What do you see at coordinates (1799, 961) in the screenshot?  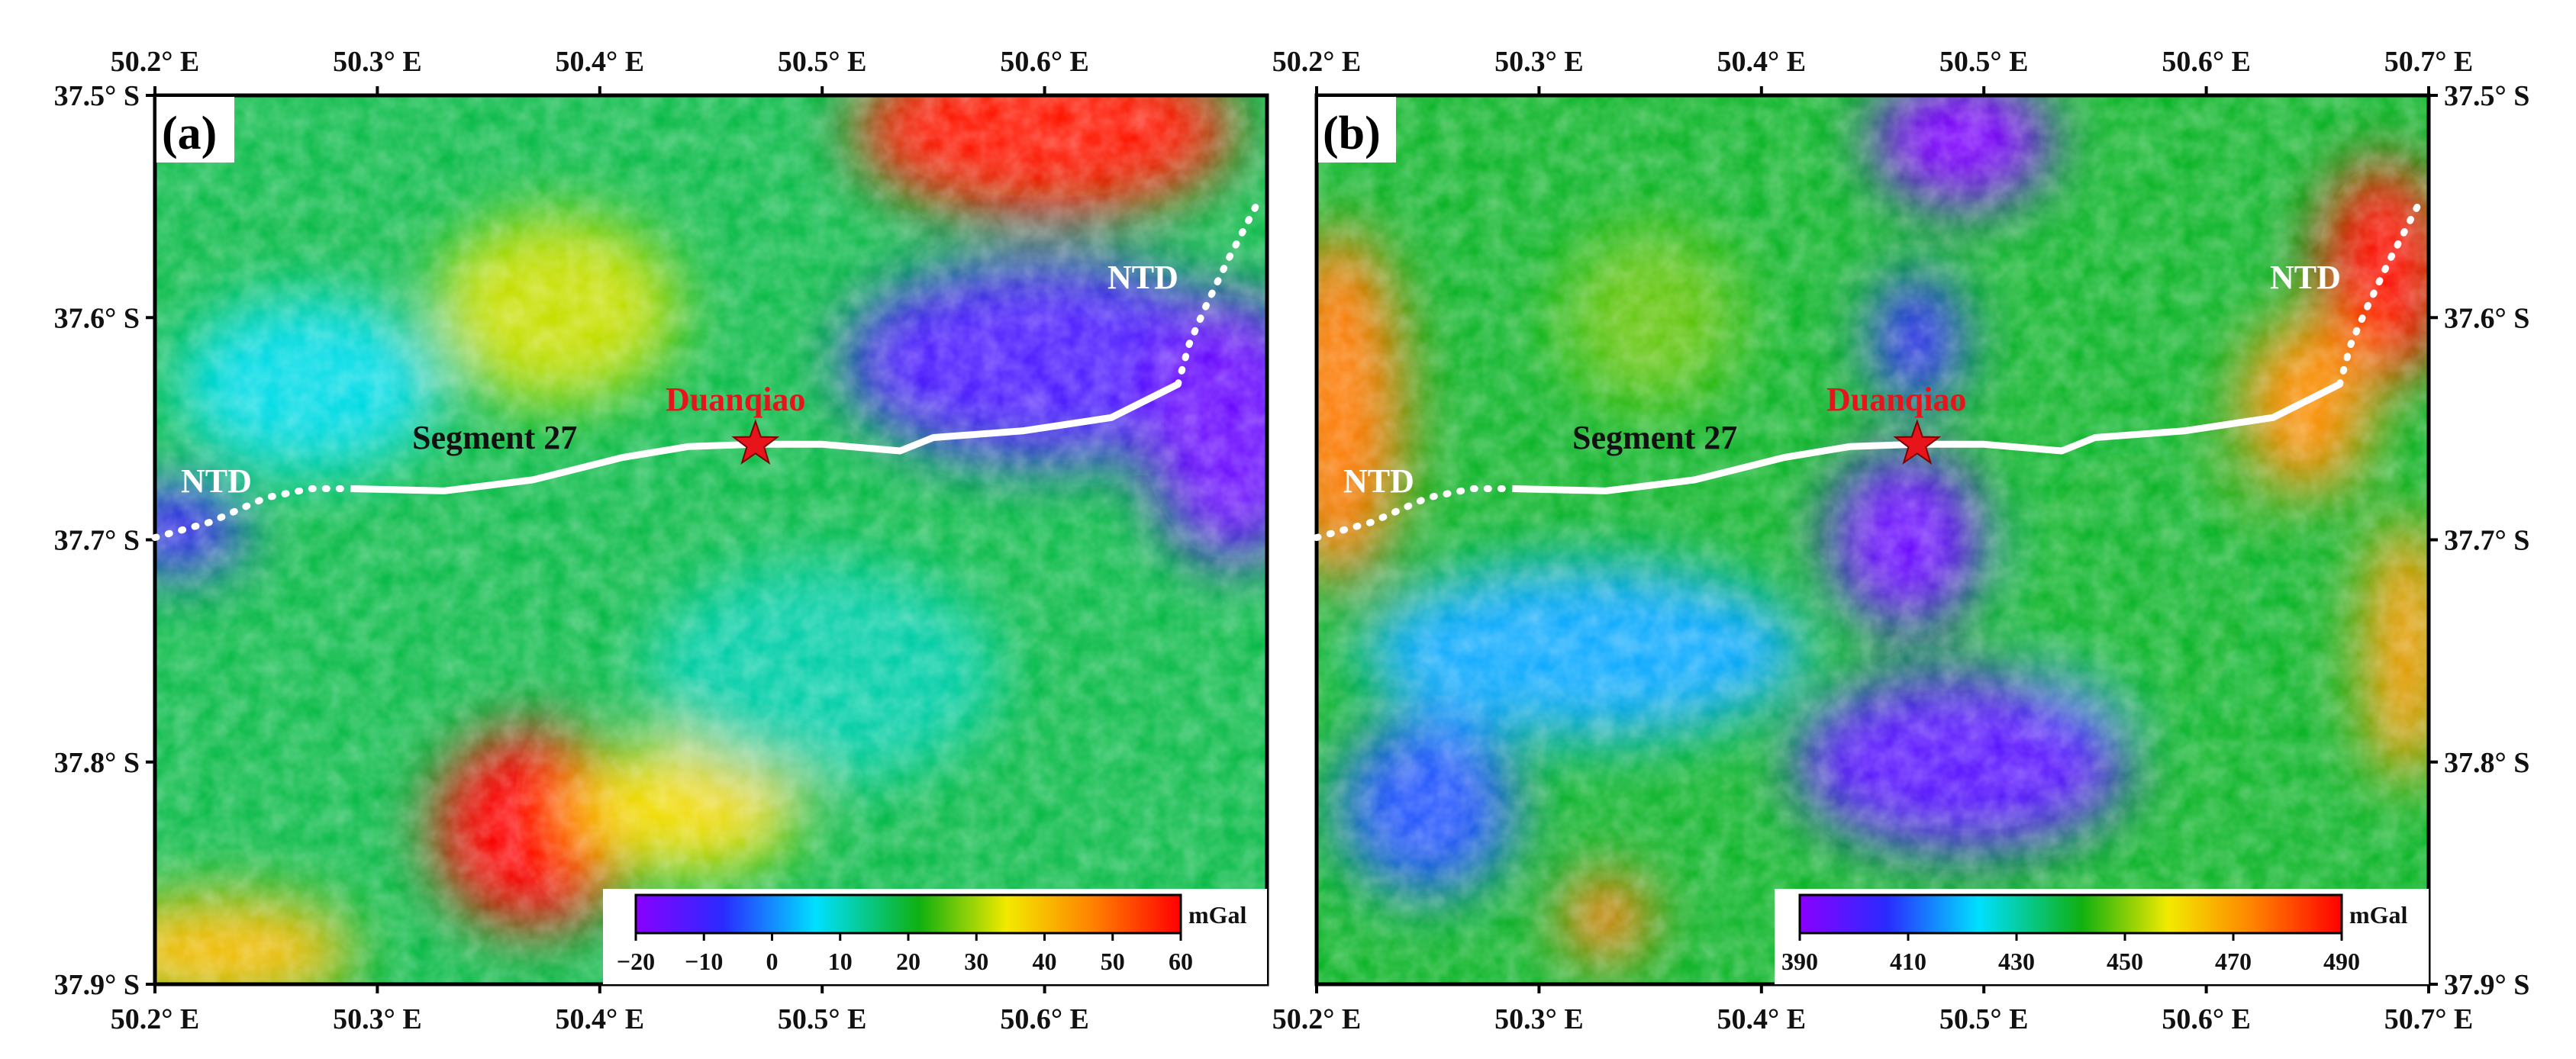 I see `colorbar-tick-label: 390` at bounding box center [1799, 961].